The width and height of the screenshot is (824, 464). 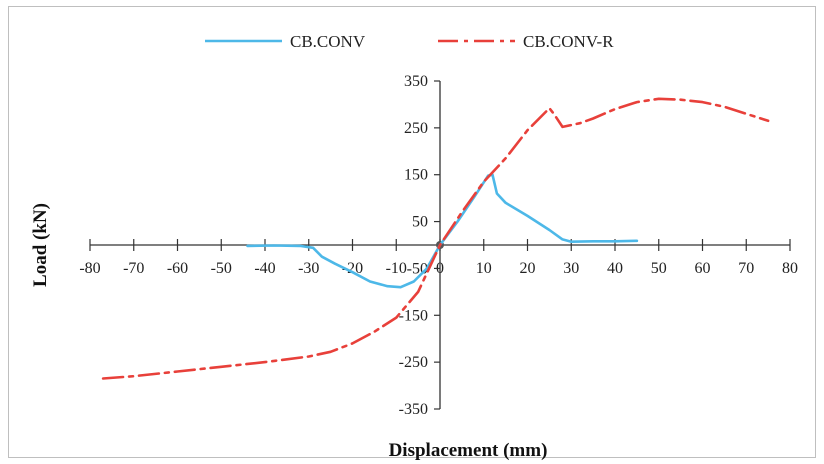 What do you see at coordinates (568, 41) in the screenshot?
I see `legend-label-cb-conv-r: CB.CONV-R` at bounding box center [568, 41].